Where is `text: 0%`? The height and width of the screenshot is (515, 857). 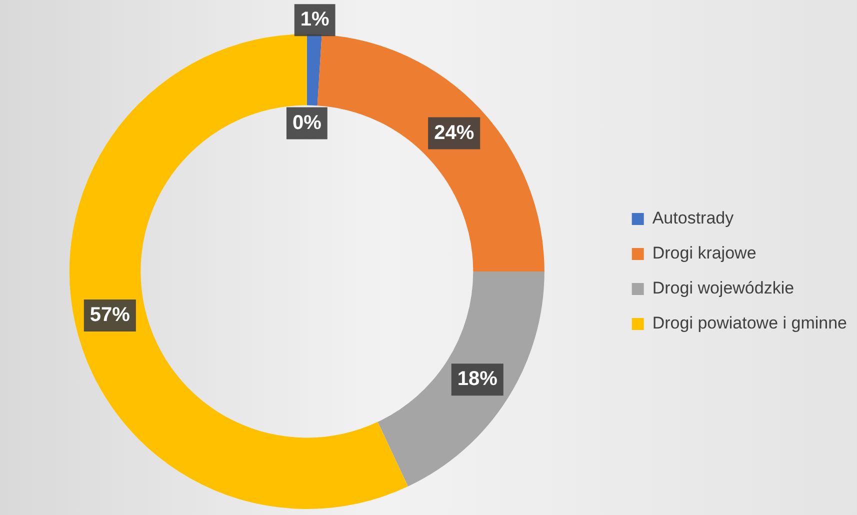 text: 0% is located at coordinates (307, 123).